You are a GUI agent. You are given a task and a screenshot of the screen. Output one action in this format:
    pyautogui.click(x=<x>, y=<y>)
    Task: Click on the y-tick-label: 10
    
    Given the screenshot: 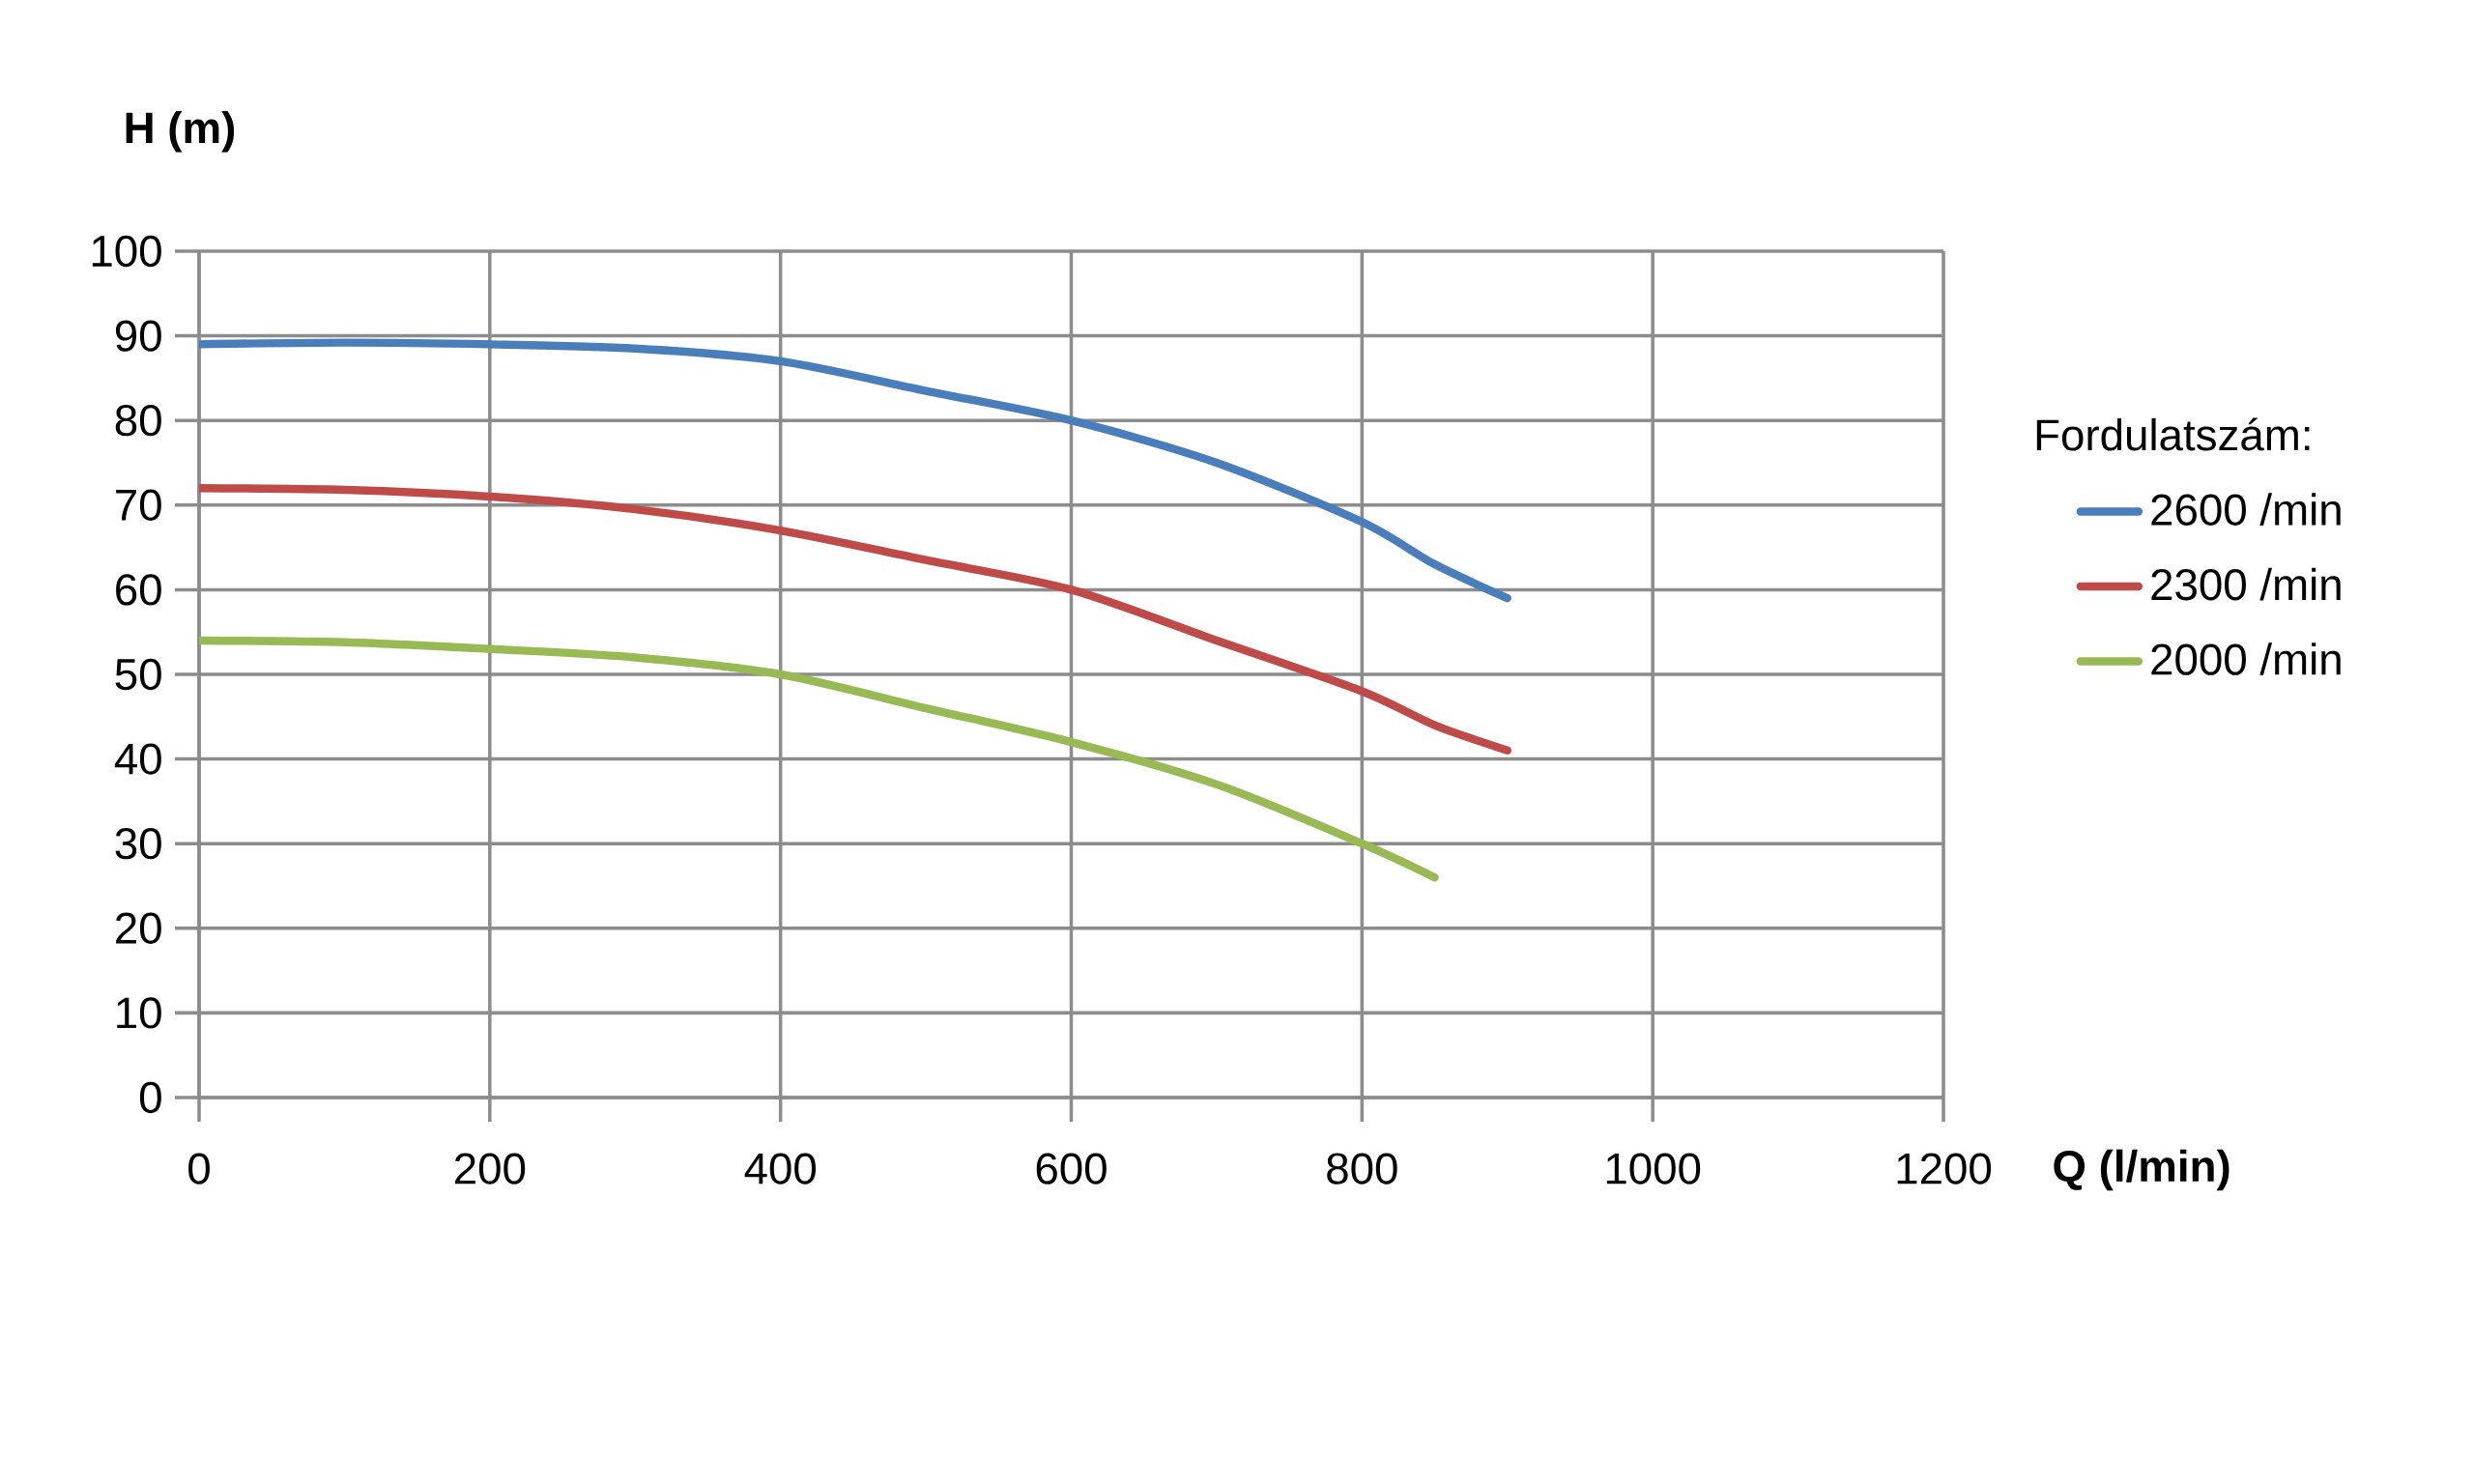 What is the action you would take?
    pyautogui.click(x=139, y=1013)
    